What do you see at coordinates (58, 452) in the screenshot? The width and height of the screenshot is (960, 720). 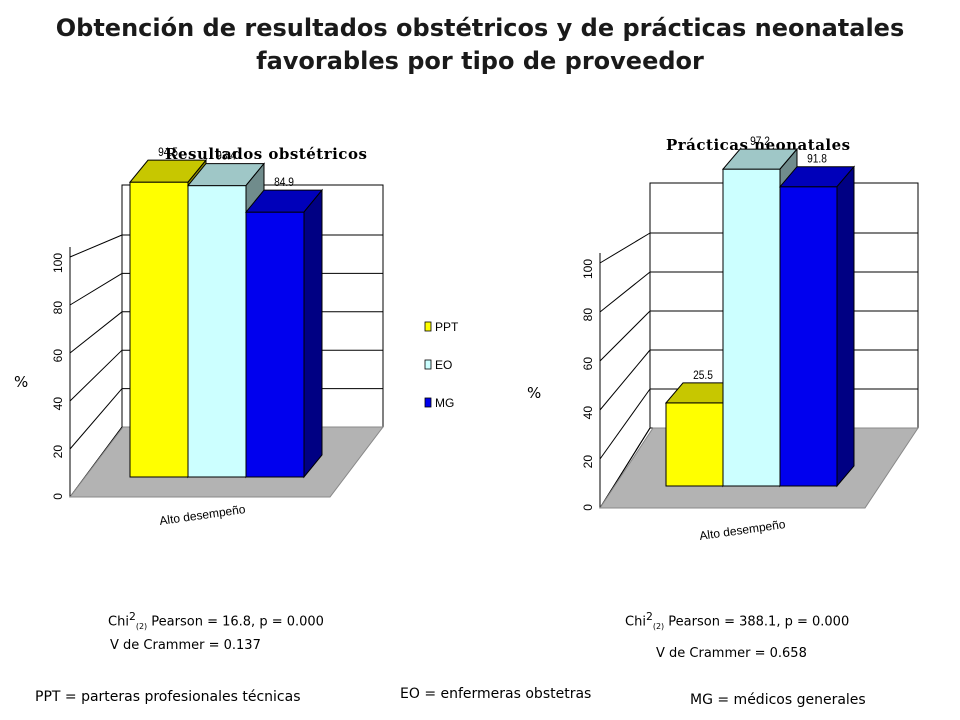 I see `chart-1-ytick-label: 20` at bounding box center [58, 452].